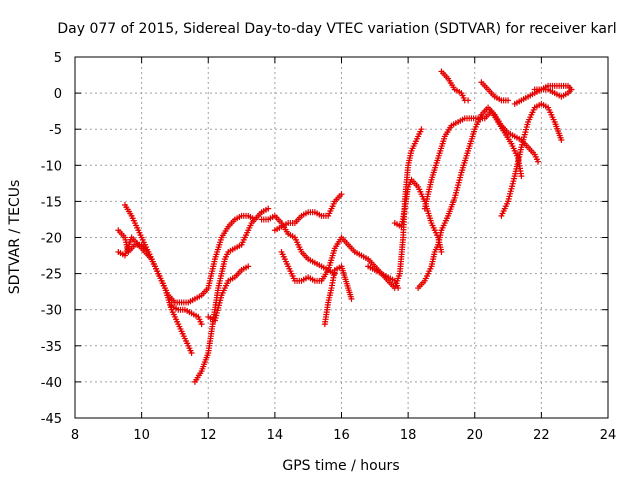 Image resolution: width=640 pixels, height=480 pixels. I want to click on y-tick-labels: 5 0 -5 -10 -15 -20 -25 -30 -35 -40 -45, so click(51, 239).